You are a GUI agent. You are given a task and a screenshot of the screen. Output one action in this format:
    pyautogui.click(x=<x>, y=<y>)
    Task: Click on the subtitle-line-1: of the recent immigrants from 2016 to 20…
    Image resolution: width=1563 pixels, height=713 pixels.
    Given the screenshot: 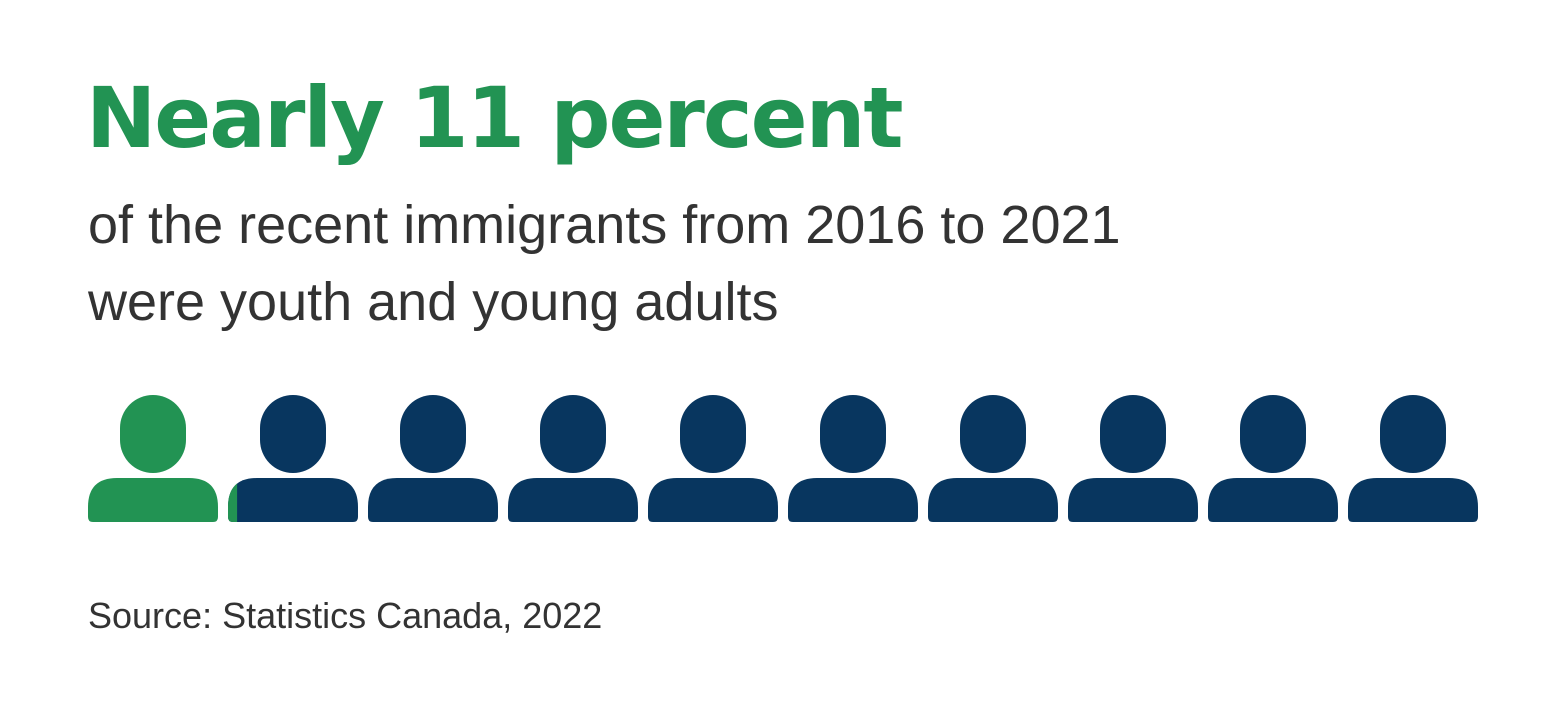 What is the action you would take?
    pyautogui.click(x=604, y=225)
    